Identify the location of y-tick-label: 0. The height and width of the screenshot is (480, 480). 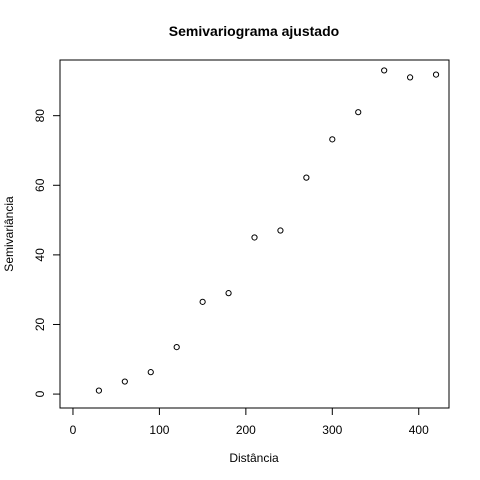
(40, 393).